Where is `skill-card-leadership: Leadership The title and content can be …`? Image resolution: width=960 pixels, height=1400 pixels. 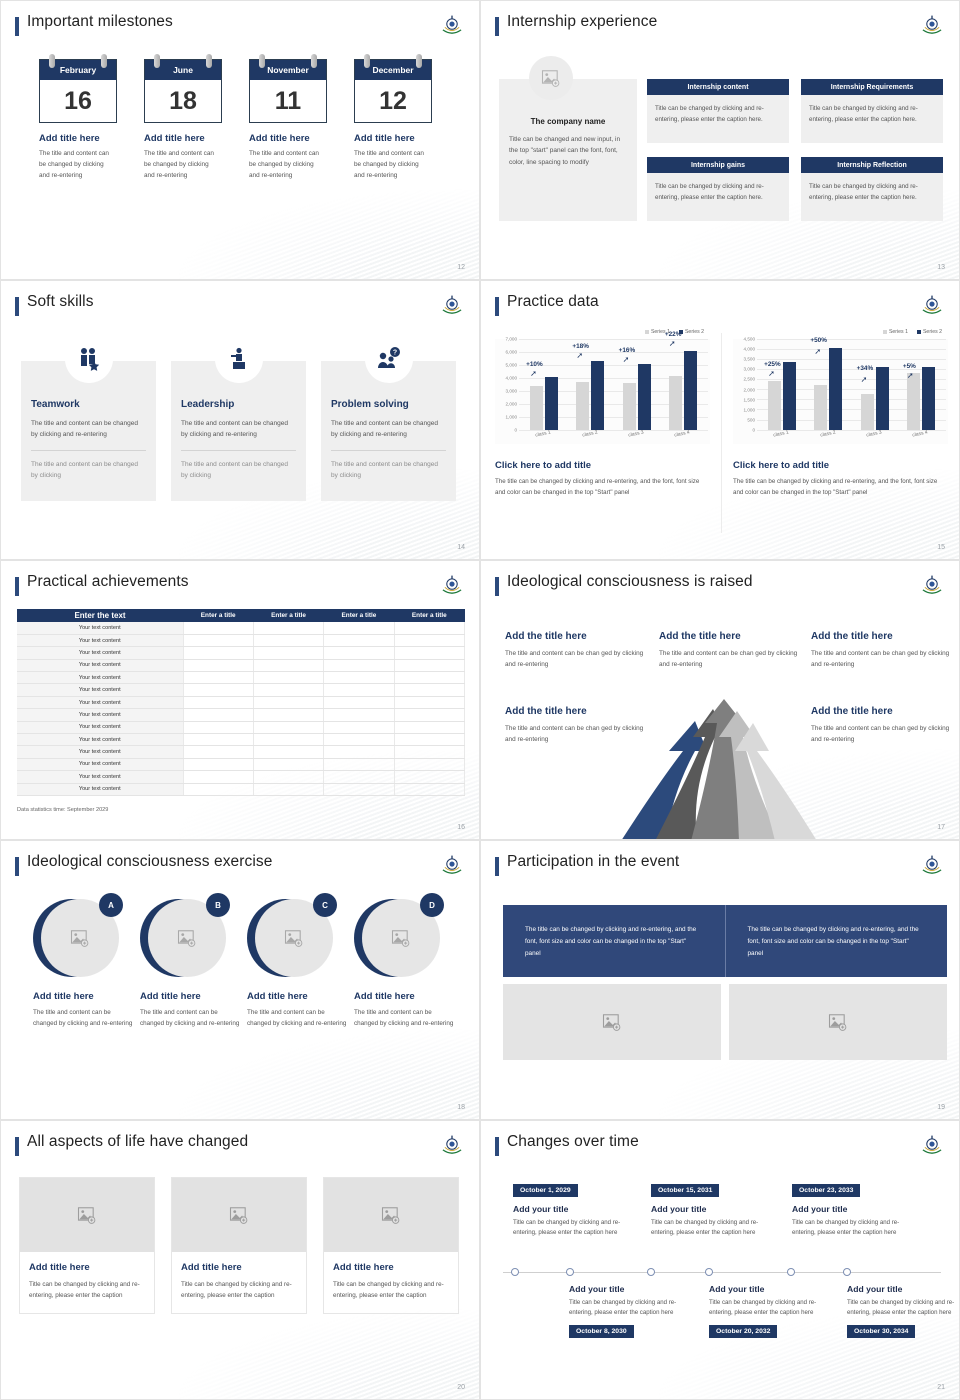
skill-card-leadership: Leadership The title and content can be … is located at coordinates (238, 418).